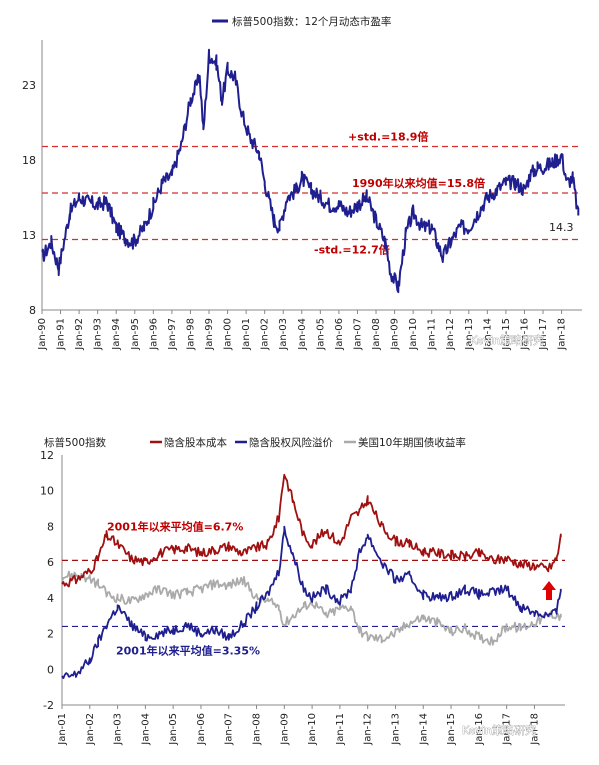  Describe the element at coordinates (48, 705) in the screenshot. I see `bottom-y-tick-label: -2` at that location.